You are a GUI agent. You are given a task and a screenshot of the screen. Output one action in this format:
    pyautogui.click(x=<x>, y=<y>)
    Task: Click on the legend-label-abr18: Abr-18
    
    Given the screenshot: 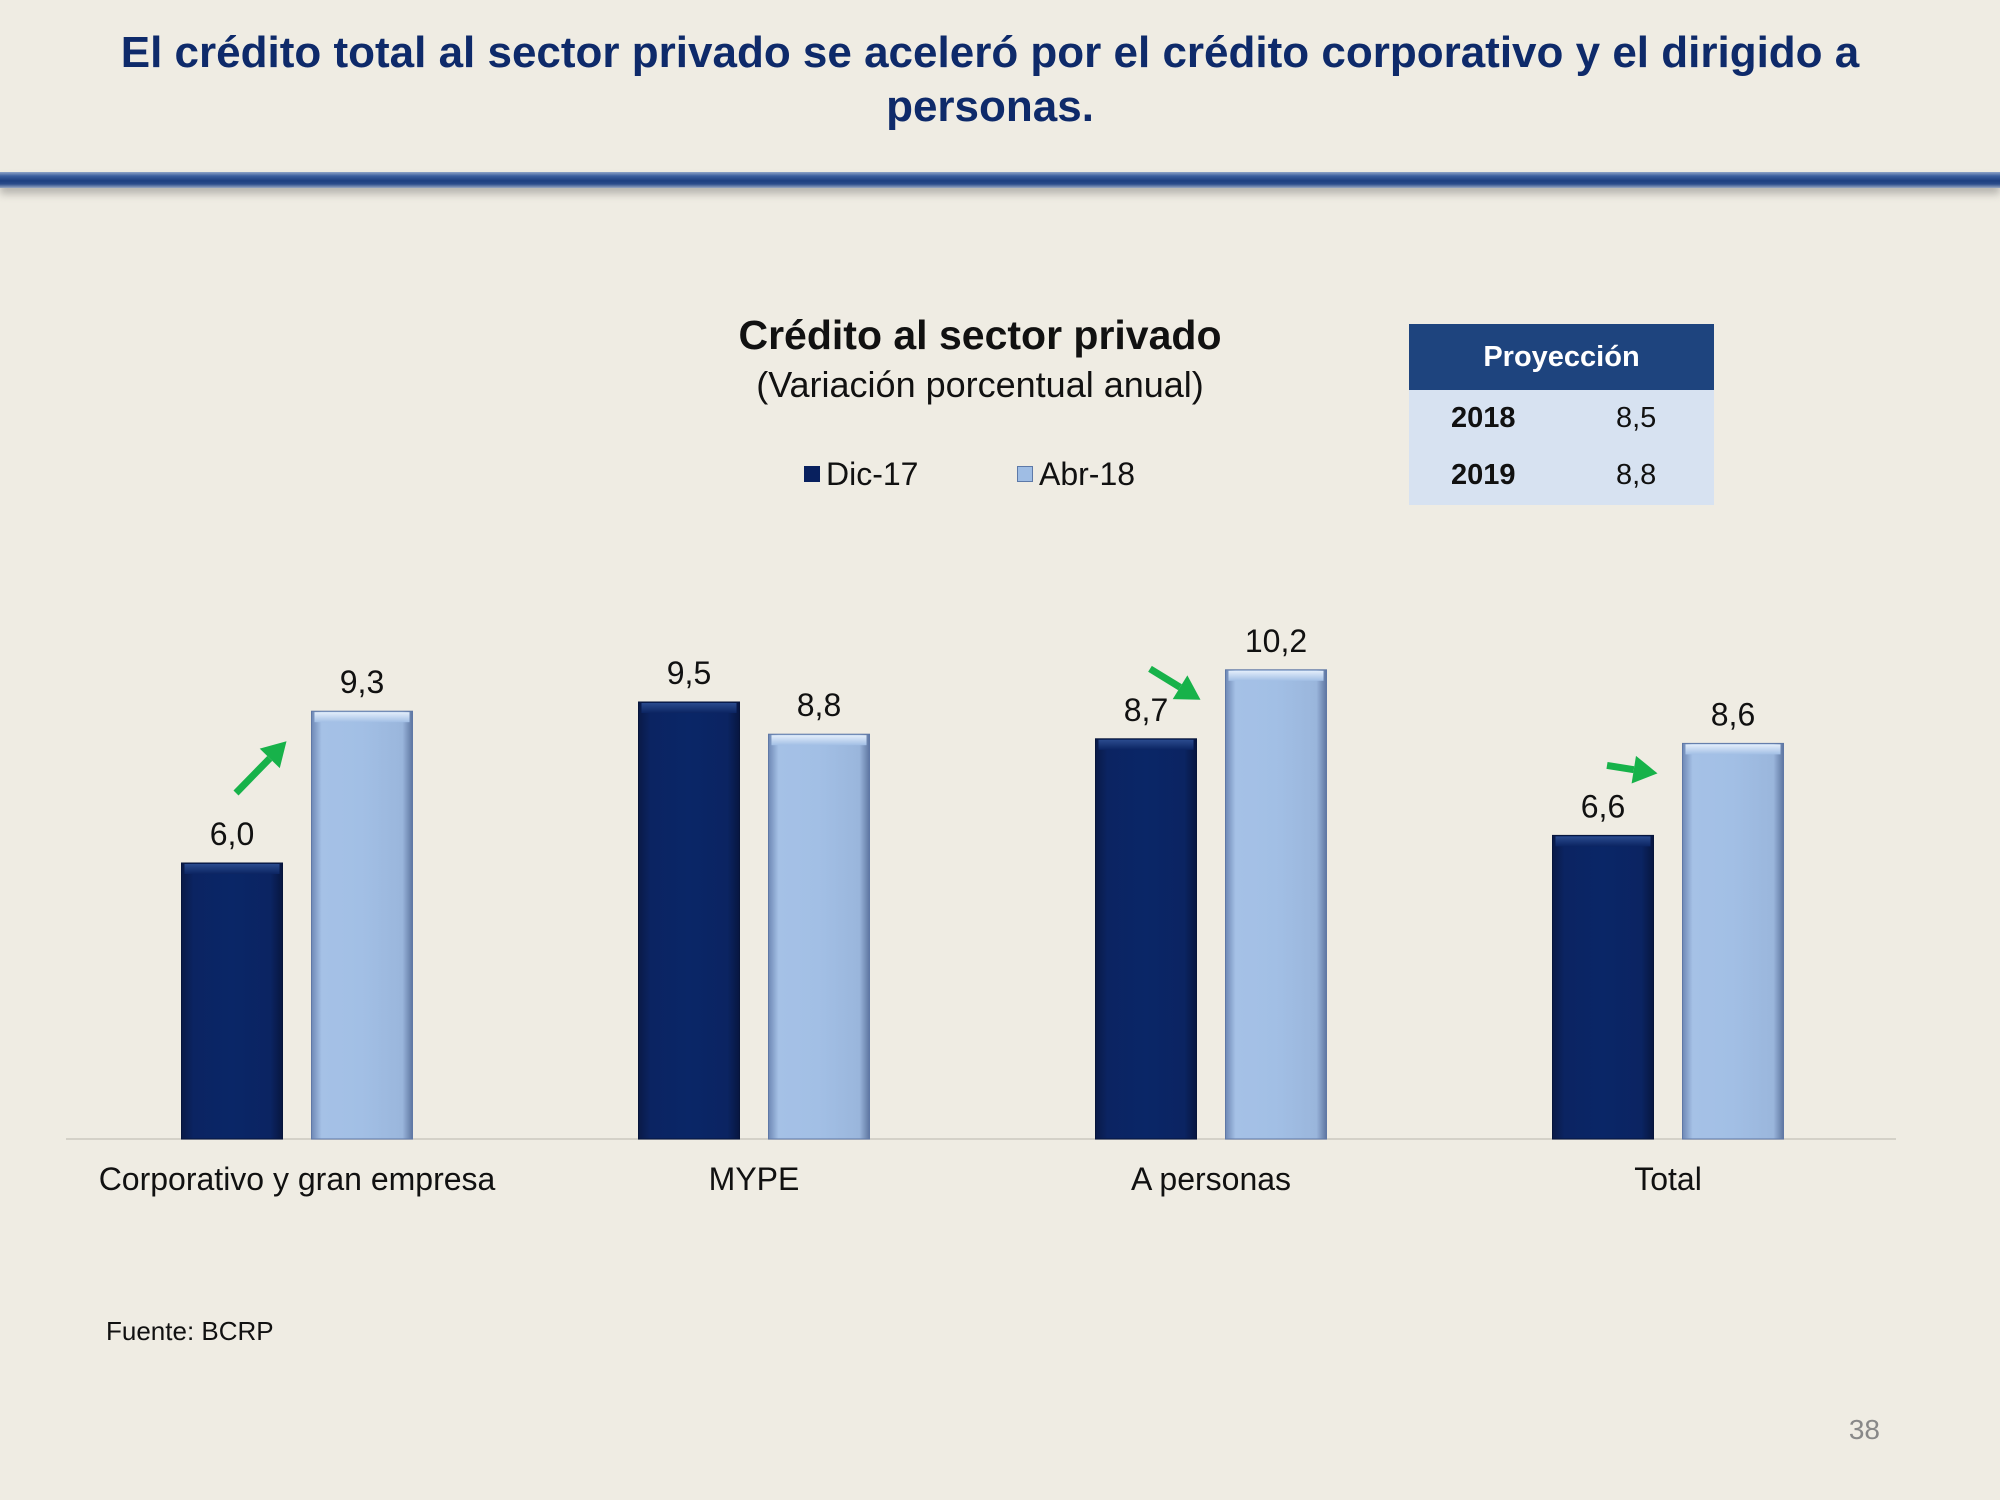 What is the action you would take?
    pyautogui.click(x=1087, y=473)
    